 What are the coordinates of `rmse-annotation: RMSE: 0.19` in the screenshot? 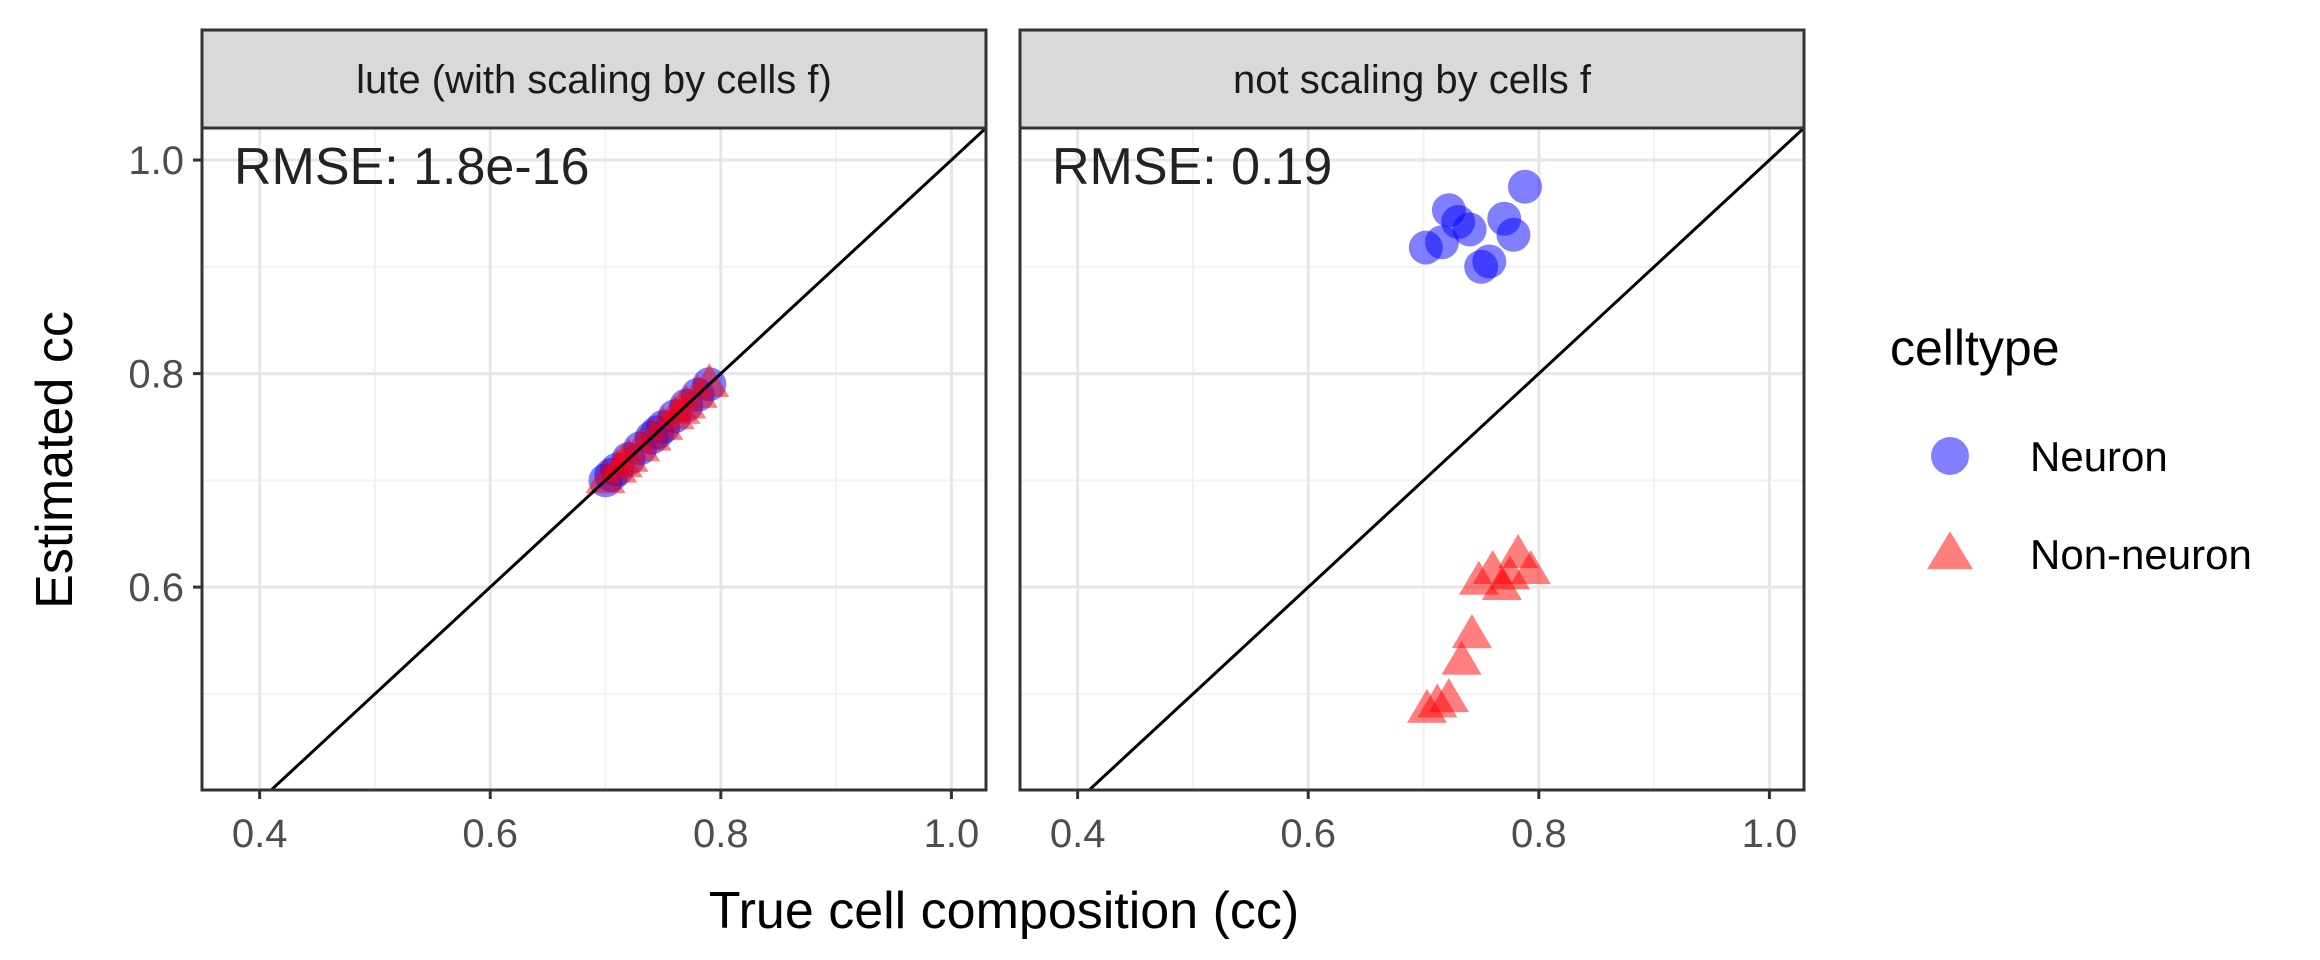 It's located at (1192, 167).